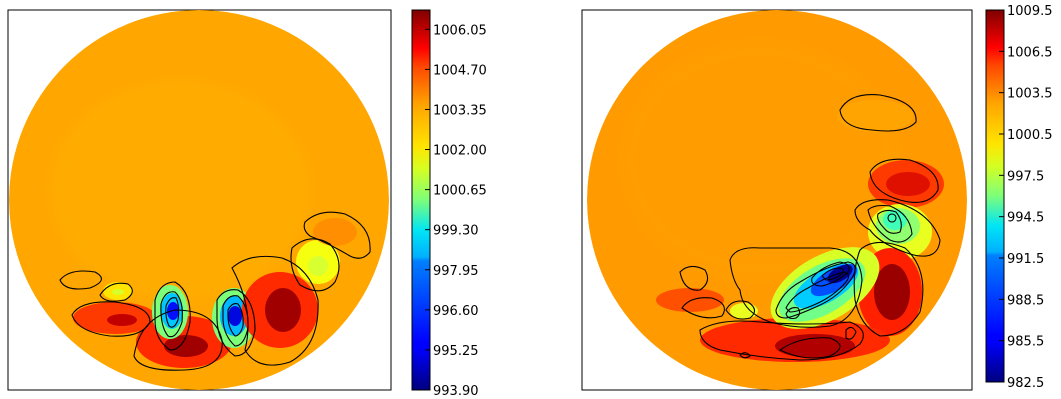 The width and height of the screenshot is (1061, 399). Describe the element at coordinates (908, 184) in the screenshot. I see `blob-red-2a-core` at that location.